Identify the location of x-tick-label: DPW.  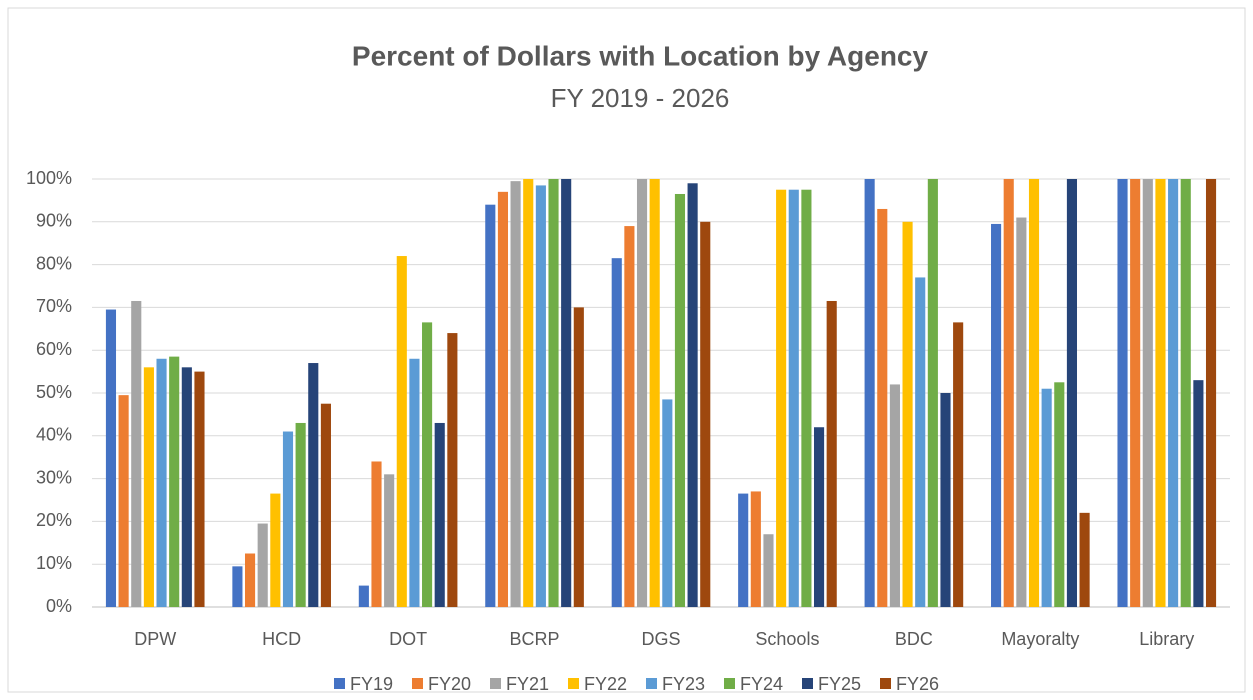
(155, 639).